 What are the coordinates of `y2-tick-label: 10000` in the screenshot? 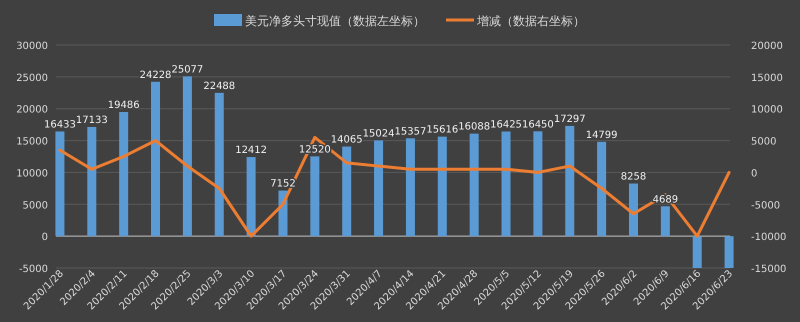 It's located at (767, 110).